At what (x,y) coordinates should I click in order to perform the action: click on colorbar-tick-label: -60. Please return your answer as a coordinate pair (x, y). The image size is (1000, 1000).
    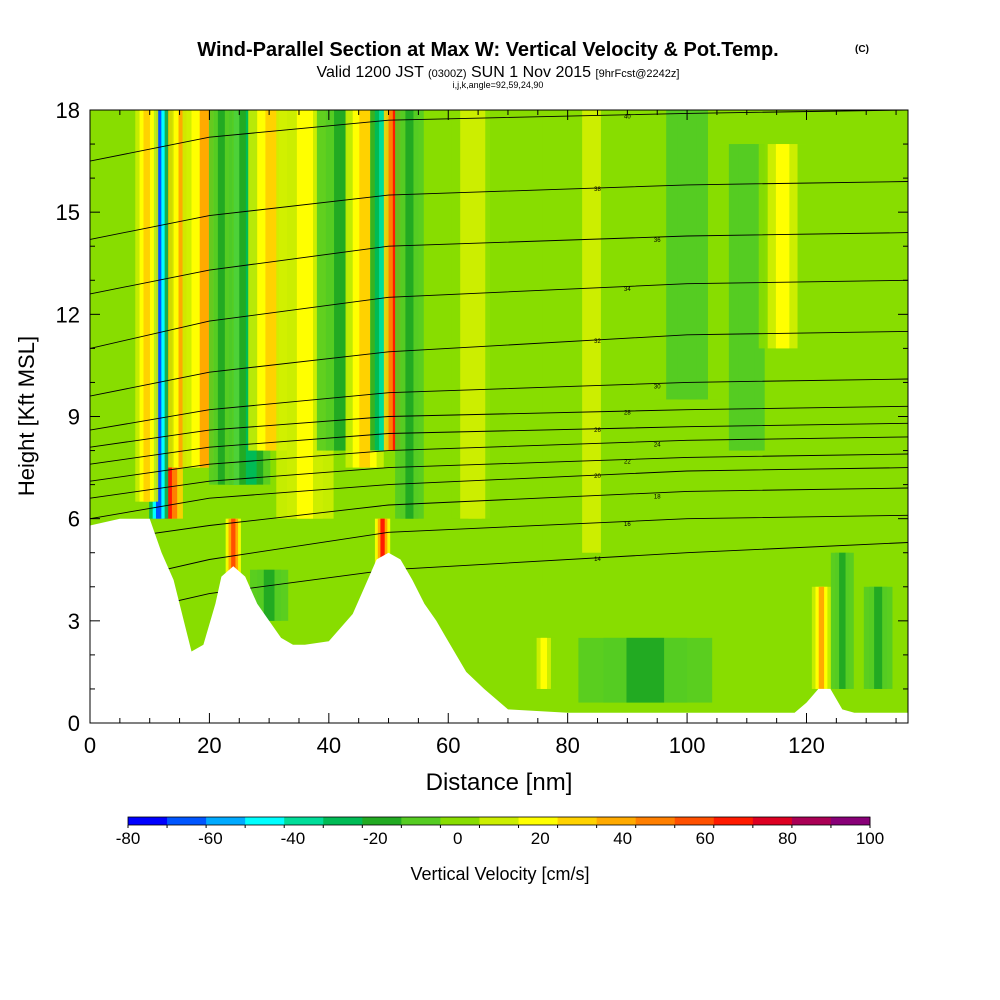
    Looking at the image, I should click on (210, 838).